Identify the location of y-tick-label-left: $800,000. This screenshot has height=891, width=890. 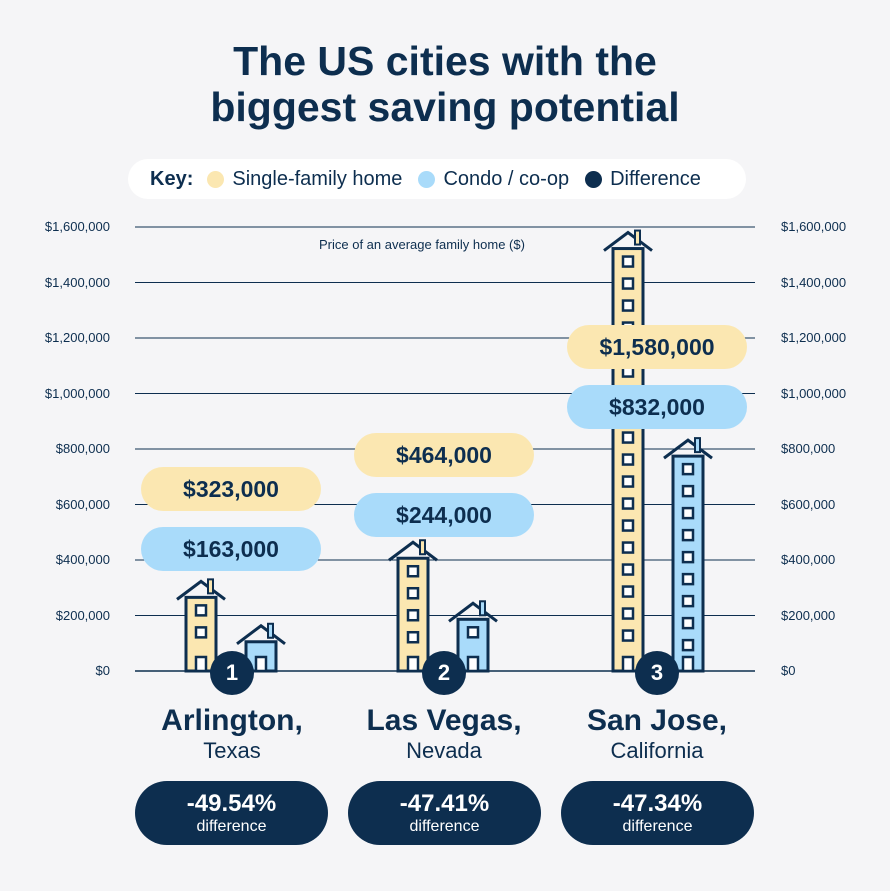
(82, 448).